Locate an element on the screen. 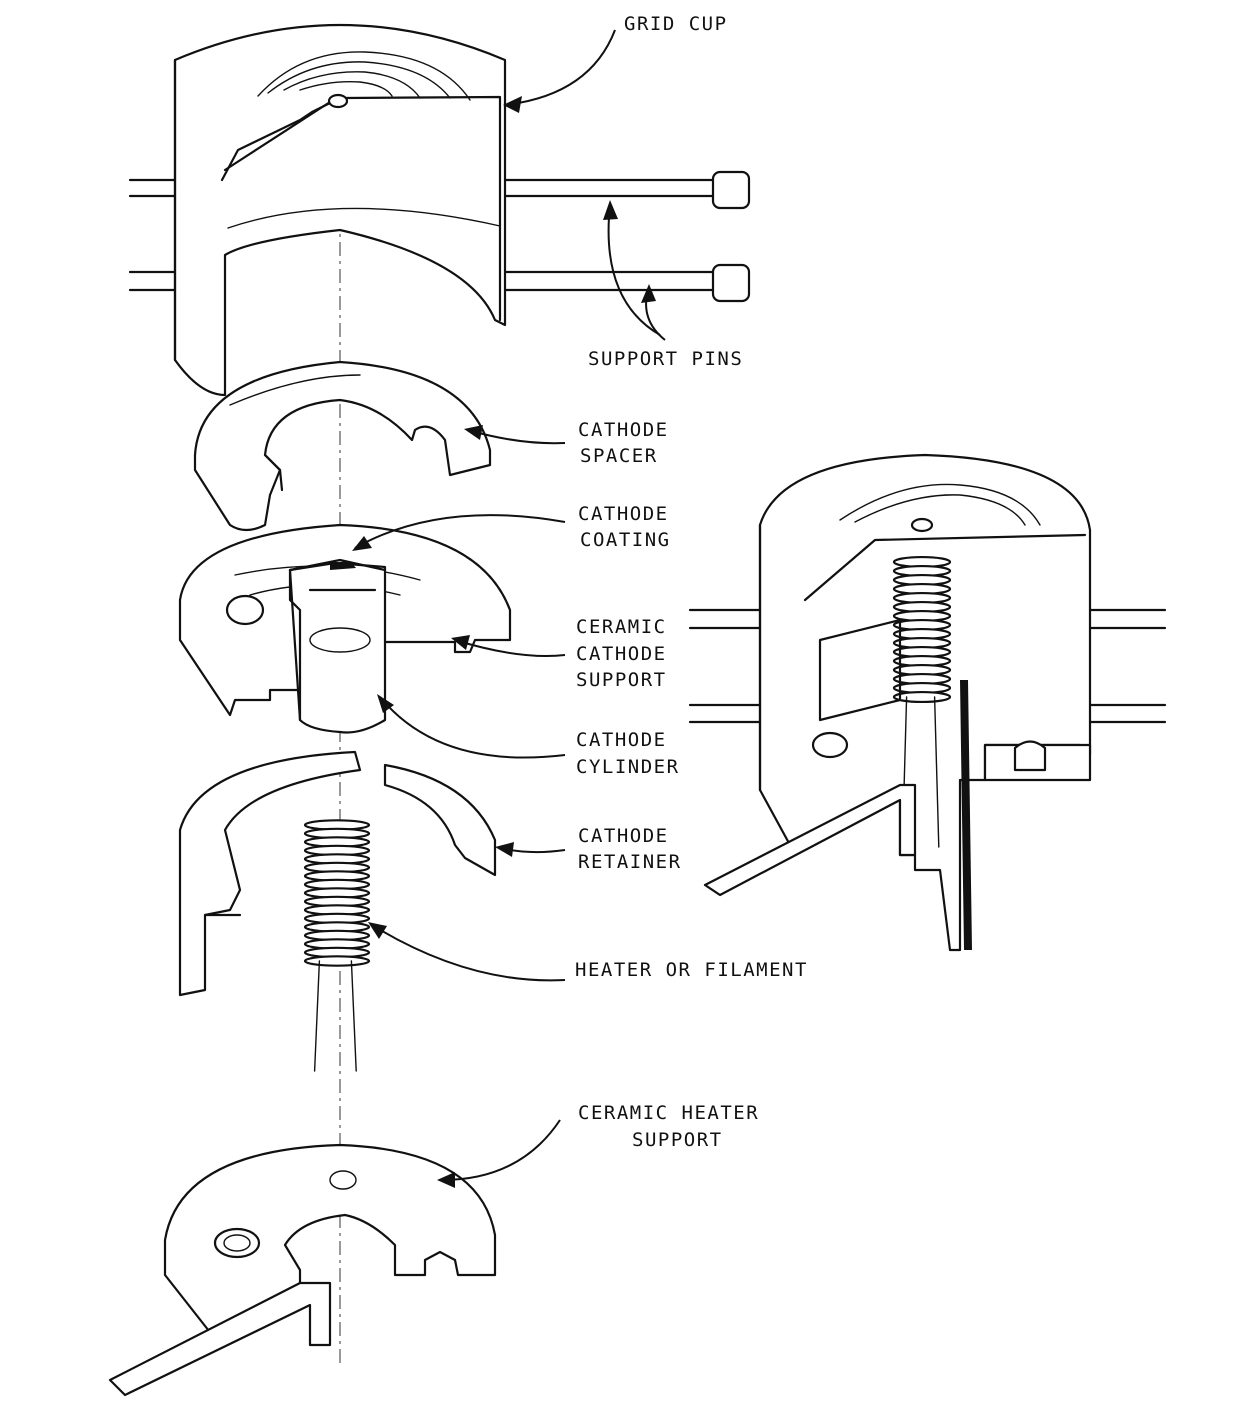 This screenshot has height=1418, width=1236. assembled-heater-coil is located at coordinates (922, 701).